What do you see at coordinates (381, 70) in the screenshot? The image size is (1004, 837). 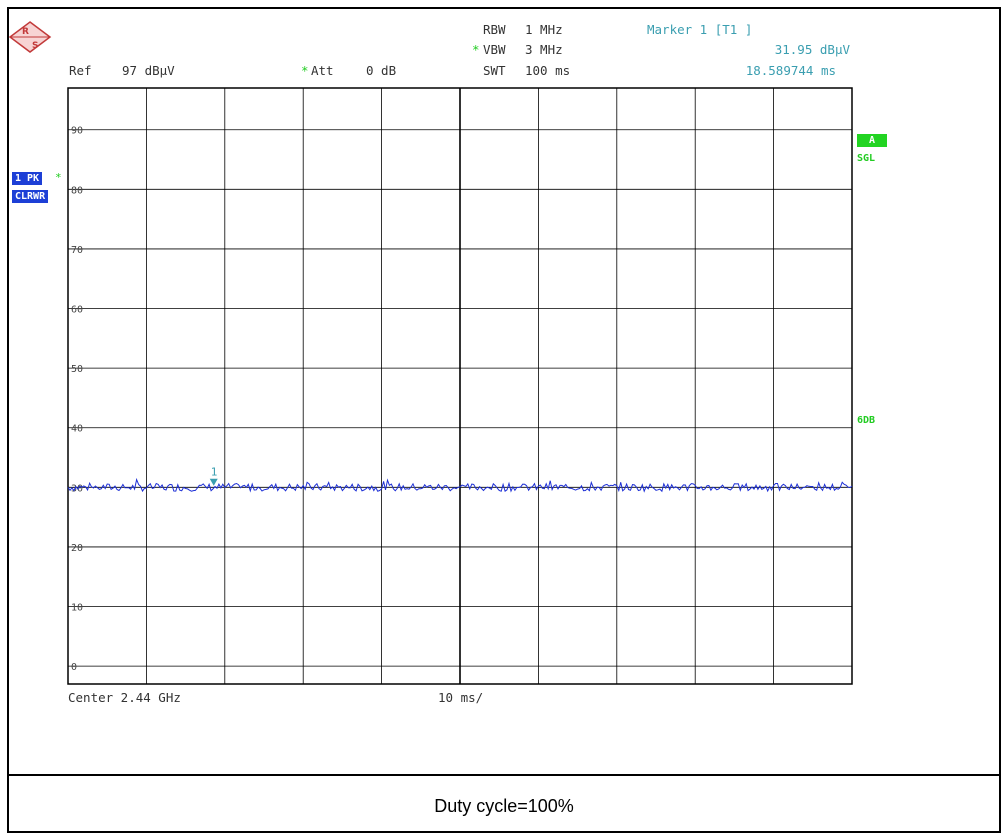 I see `att-value: 0 dB` at bounding box center [381, 70].